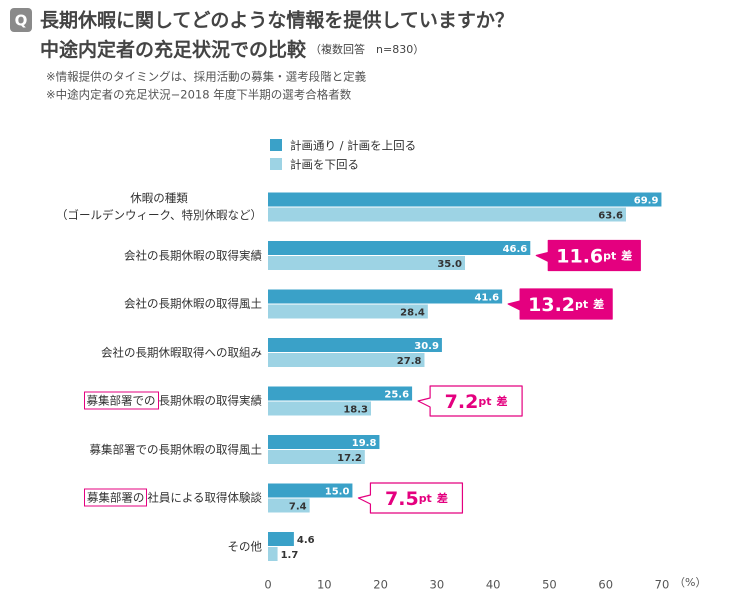 This screenshot has width=735, height=604. What do you see at coordinates (306, 540) in the screenshot?
I see `value-label: 4.6` at bounding box center [306, 540].